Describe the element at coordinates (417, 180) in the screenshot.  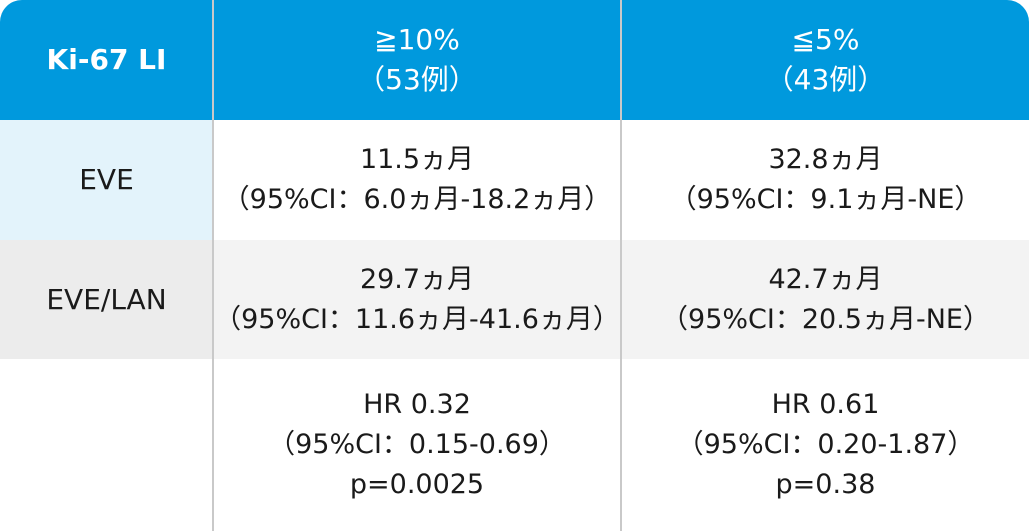
I see `row-eve-high-cell: 11.5ヵ月 （95%CI：6.0ヵ月-18.2ヵ月）` at that location.